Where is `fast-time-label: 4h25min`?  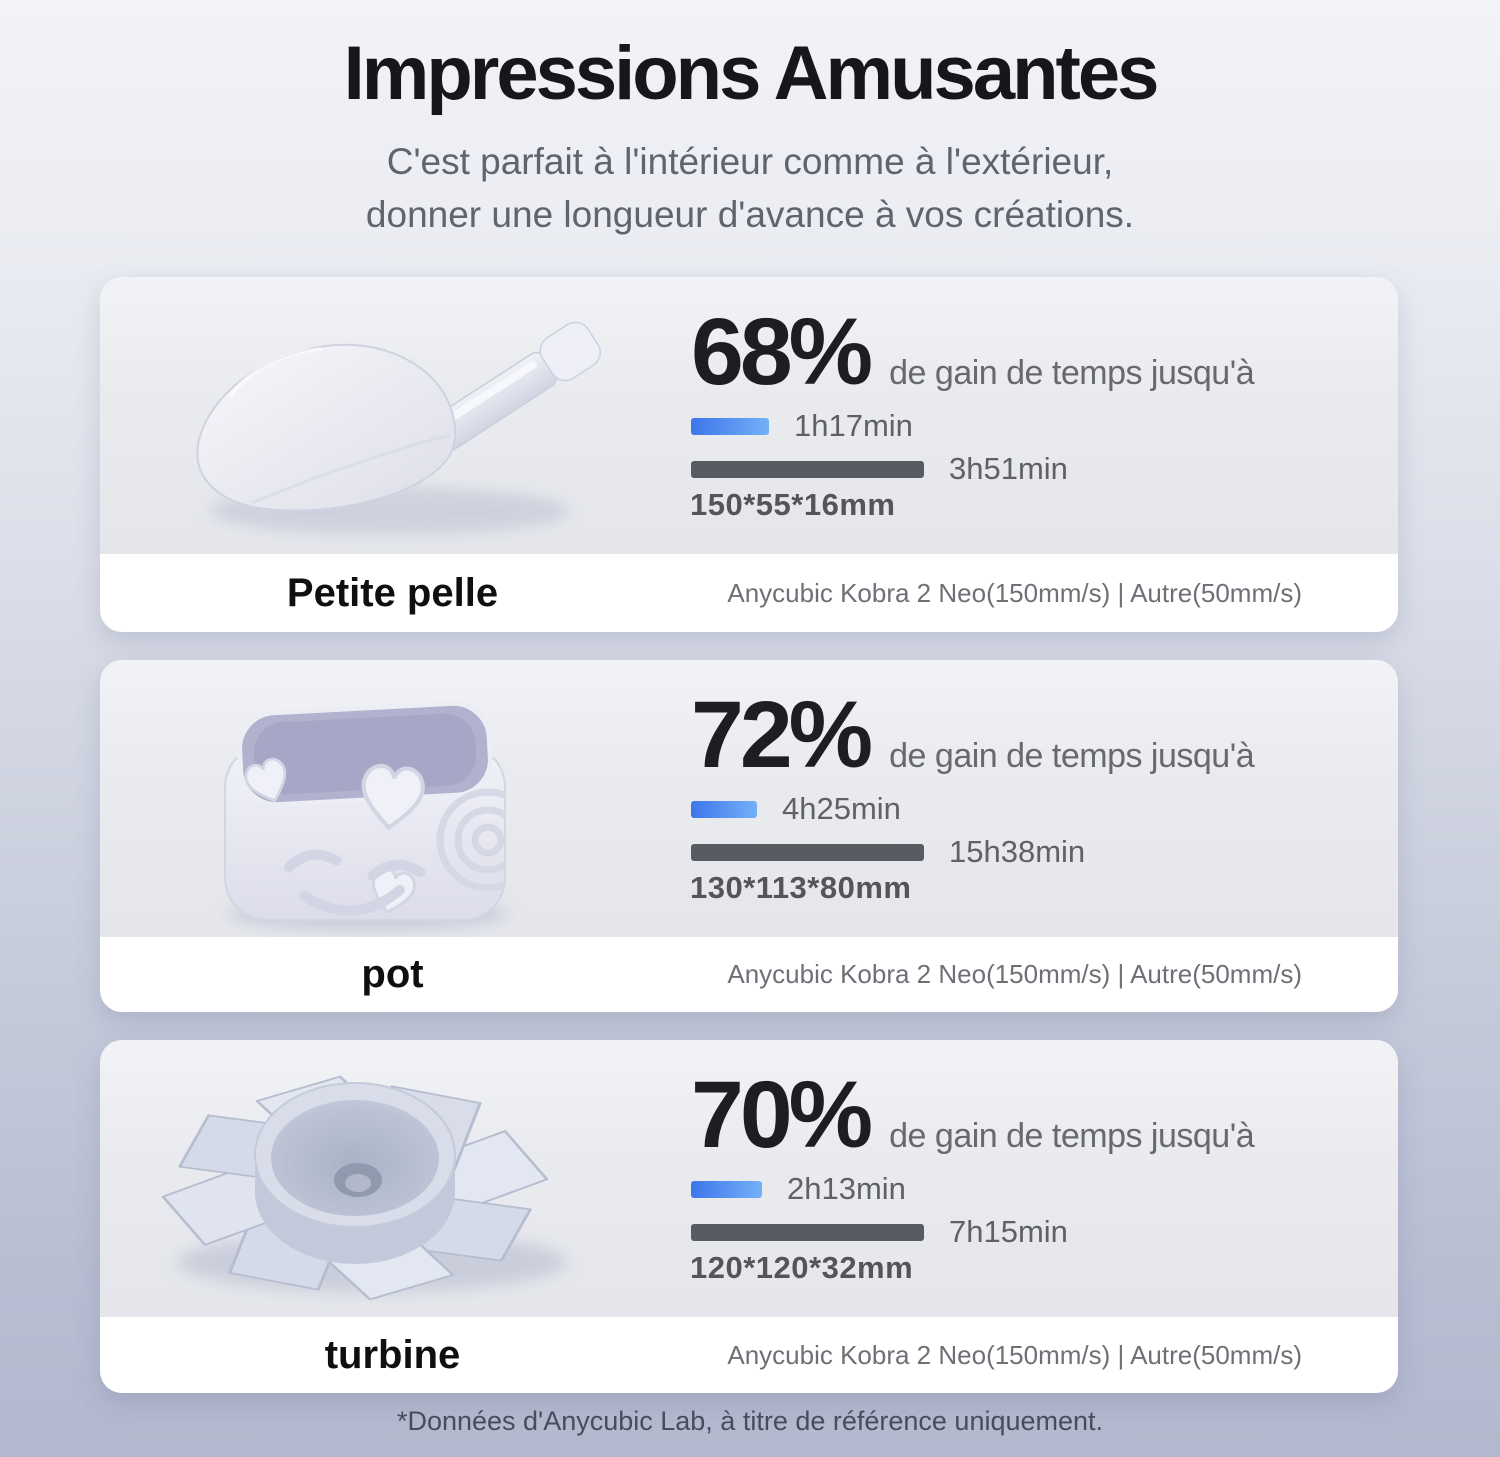
fast-time-label: 4h25min is located at coordinates (841, 808).